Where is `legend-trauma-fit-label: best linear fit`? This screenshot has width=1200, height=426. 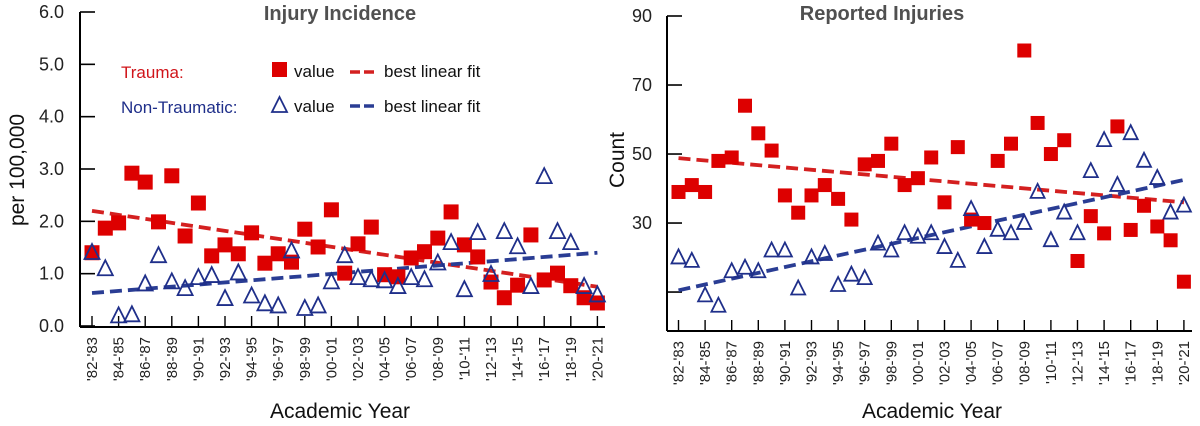
legend-trauma-fit-label: best linear fit is located at coordinates (432, 71).